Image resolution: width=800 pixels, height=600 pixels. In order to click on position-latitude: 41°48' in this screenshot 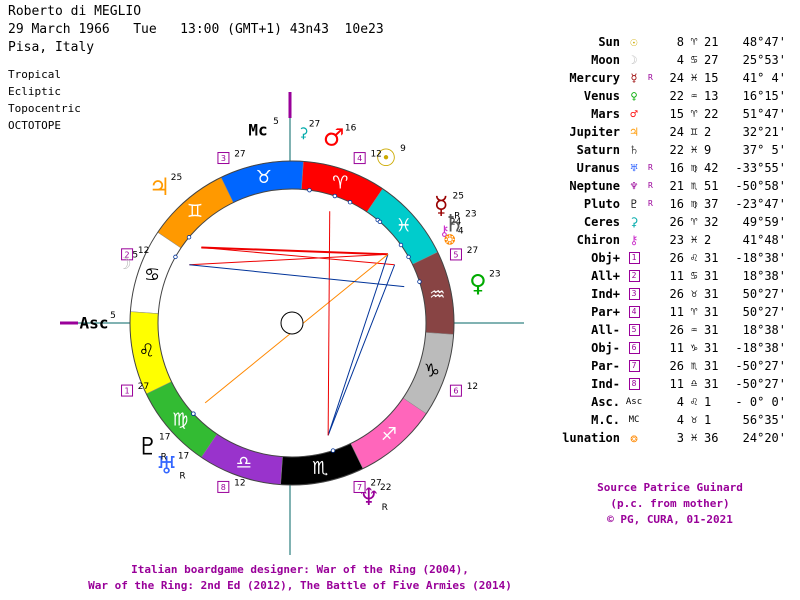, I will do `click(764, 240)`.